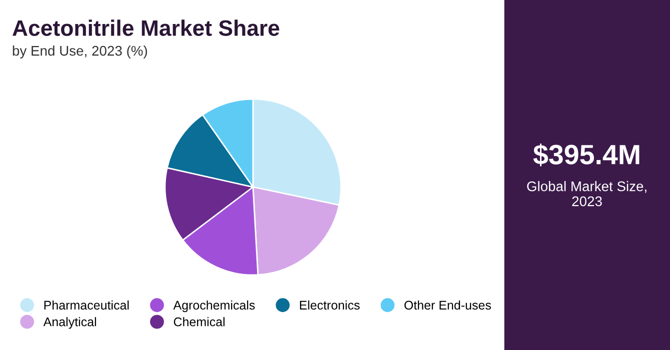 The width and height of the screenshot is (670, 350). What do you see at coordinates (214, 306) in the screenshot?
I see `legend-label: Agrochemicals` at bounding box center [214, 306].